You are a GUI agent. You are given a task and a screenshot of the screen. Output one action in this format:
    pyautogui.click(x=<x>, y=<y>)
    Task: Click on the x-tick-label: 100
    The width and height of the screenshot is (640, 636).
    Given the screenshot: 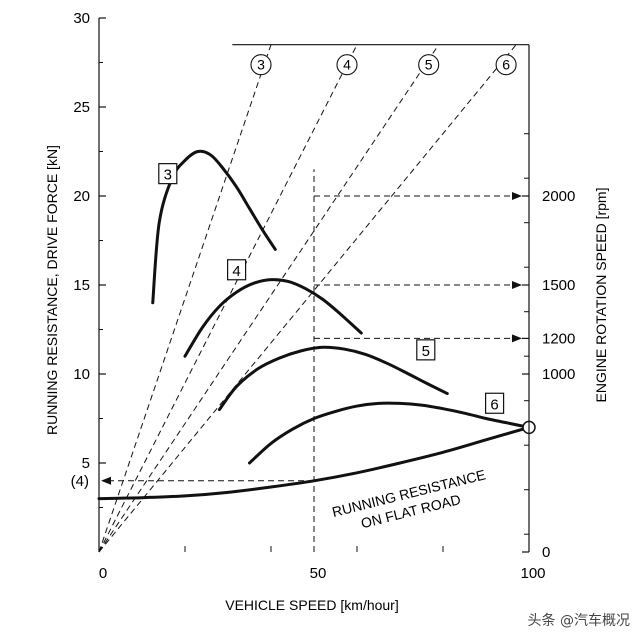 What is the action you would take?
    pyautogui.click(x=532, y=573)
    